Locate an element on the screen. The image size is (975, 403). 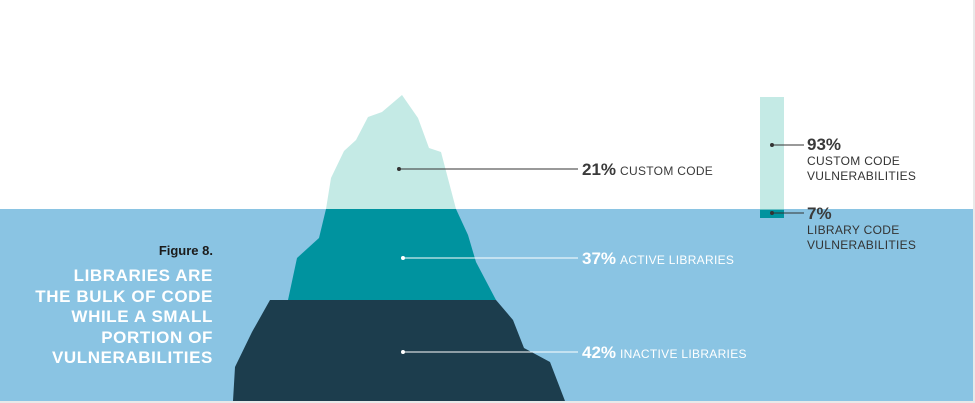
custom-code-percent: 21% is located at coordinates (599, 169).